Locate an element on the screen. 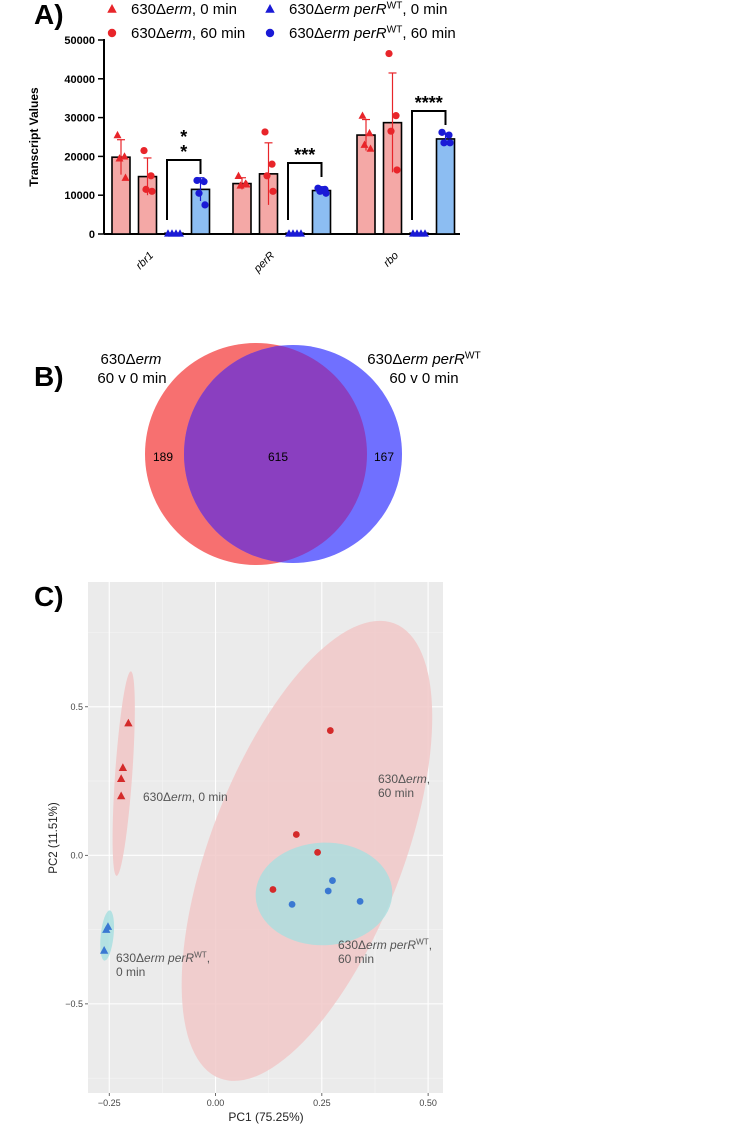 This screenshot has width=747, height=1124. legend-entry: 630Δerm perRWT, 0 min is located at coordinates (368, 9).